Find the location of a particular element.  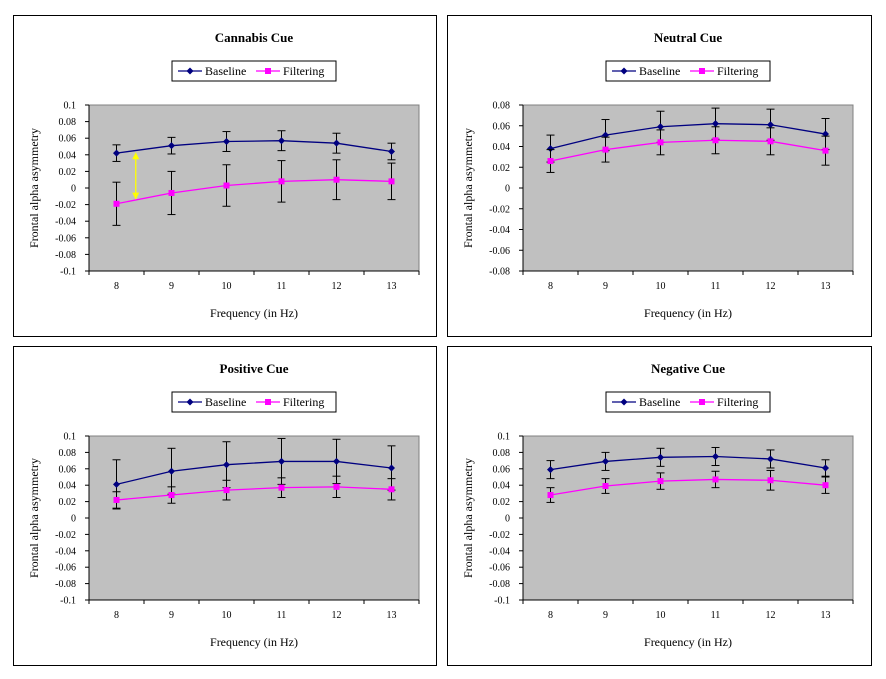

chart-title: Negative Cue is located at coordinates (688, 368).